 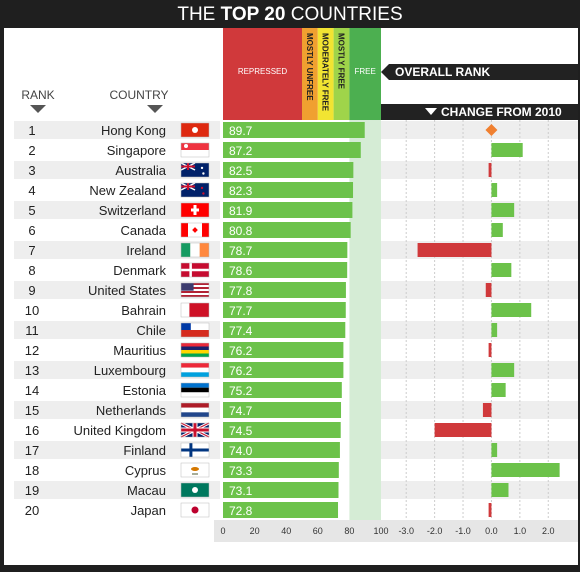 What do you see at coordinates (520, 531) in the screenshot?
I see `change-tick-label: 1.0` at bounding box center [520, 531].